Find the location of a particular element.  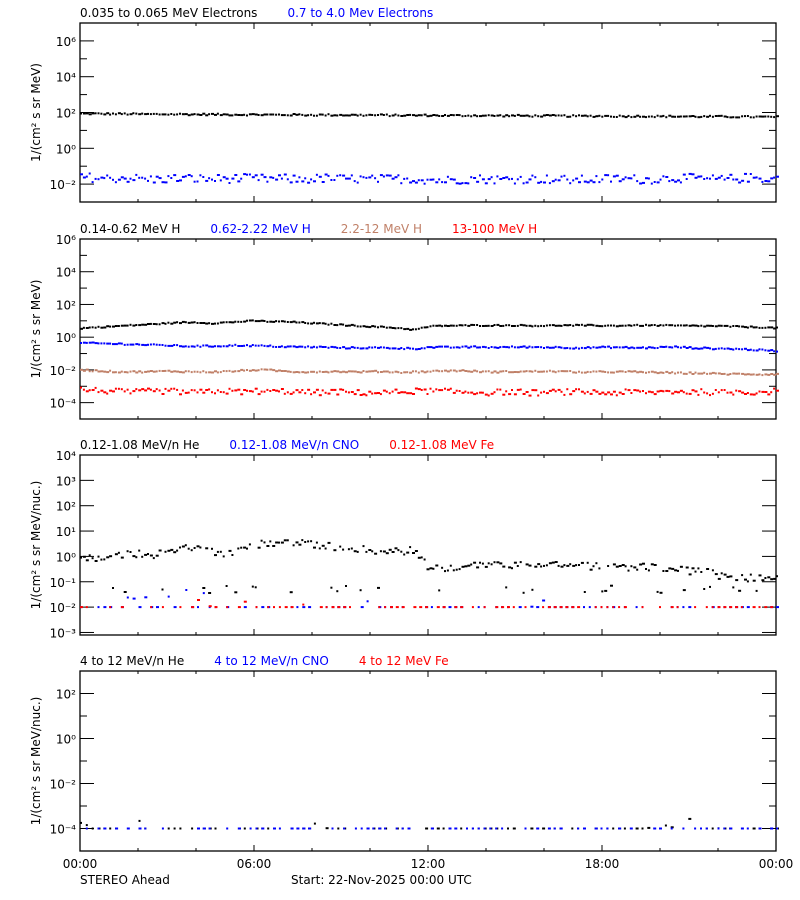

legend-entry: 0.12-1.08 MeV/n CNO is located at coordinates (294, 445).